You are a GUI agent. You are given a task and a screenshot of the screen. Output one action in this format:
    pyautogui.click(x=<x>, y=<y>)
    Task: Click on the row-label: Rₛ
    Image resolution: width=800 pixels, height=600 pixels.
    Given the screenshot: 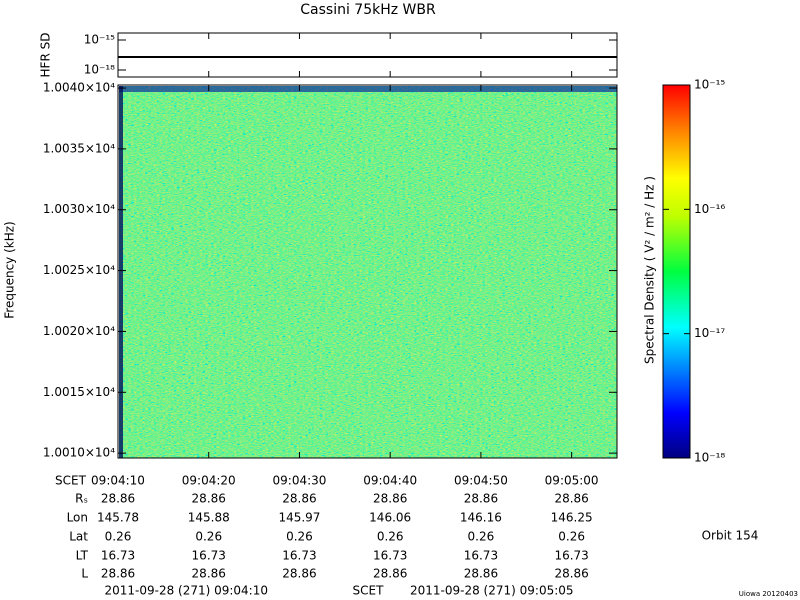 What is the action you would take?
    pyautogui.click(x=81, y=499)
    